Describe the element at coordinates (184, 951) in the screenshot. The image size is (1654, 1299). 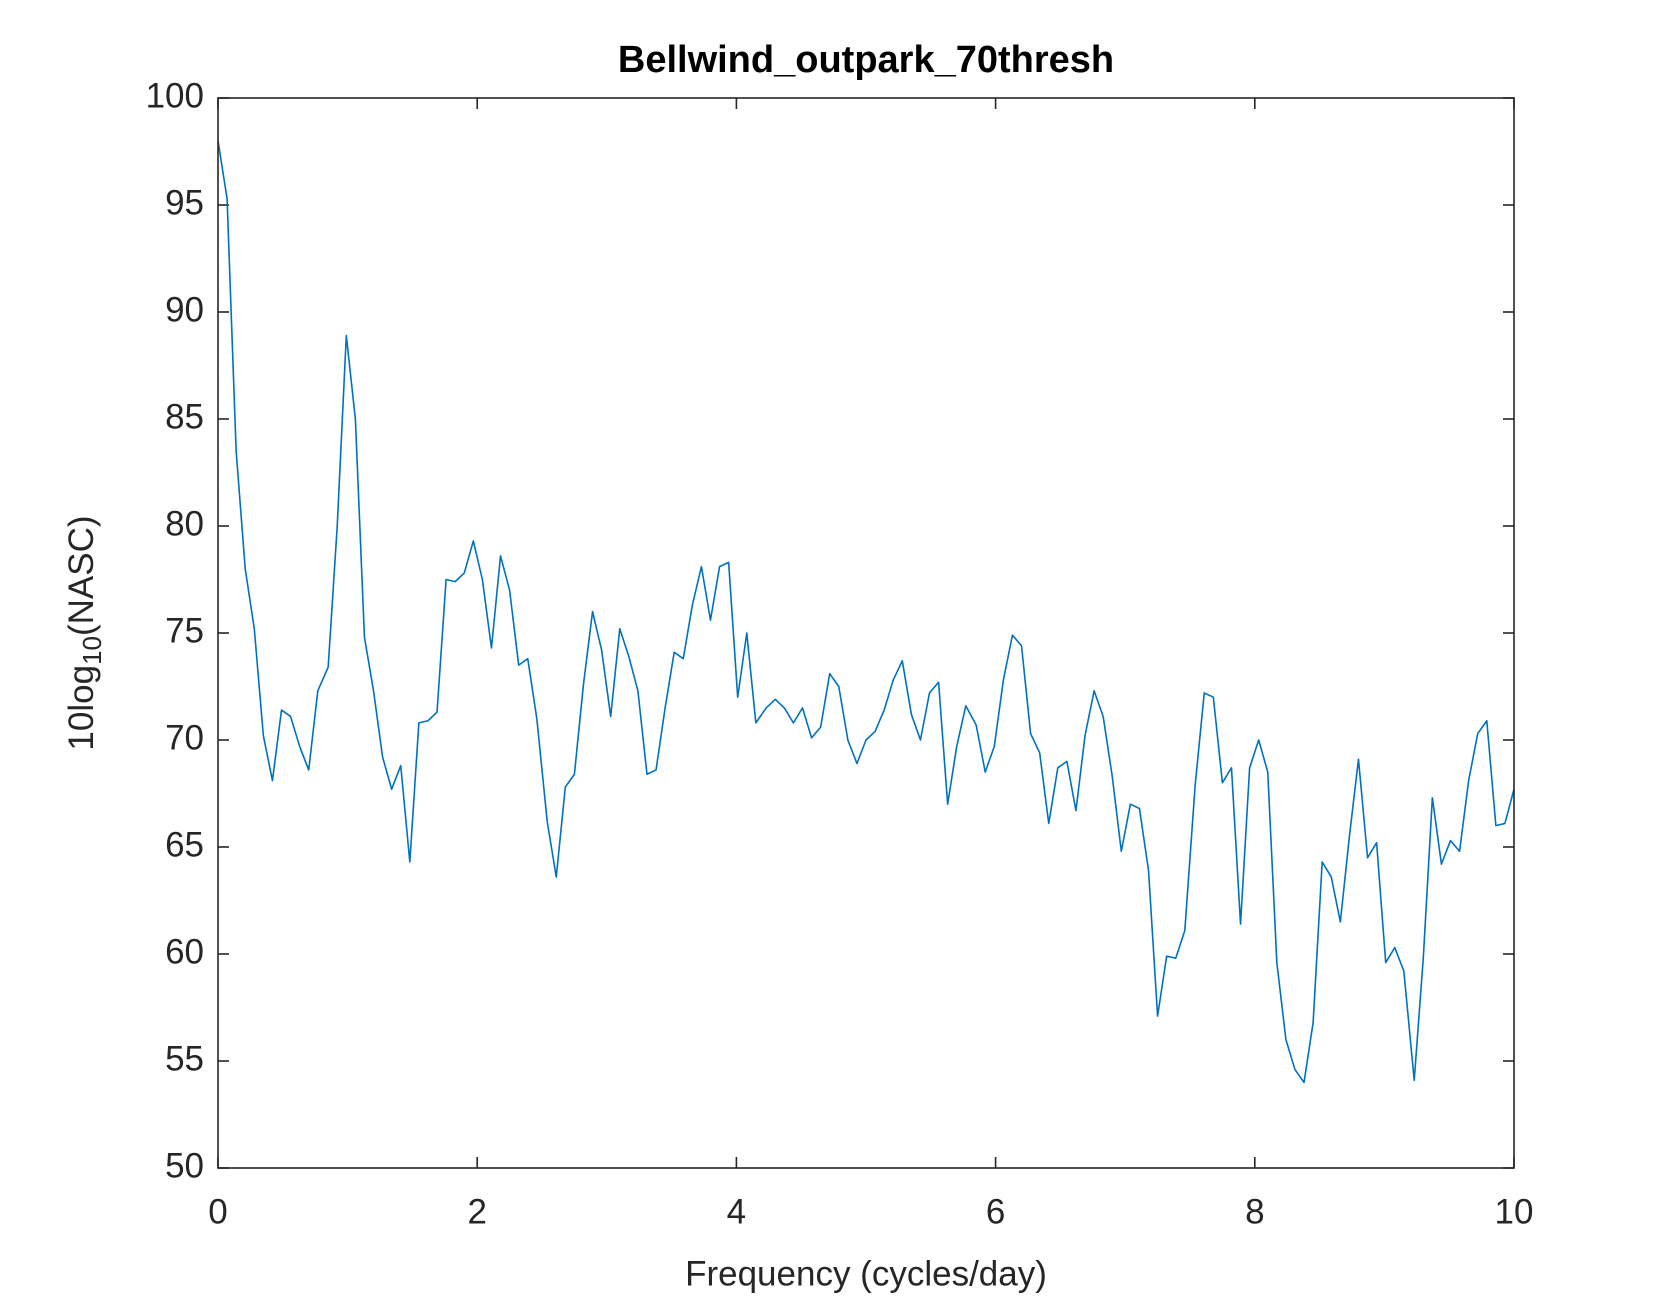
I see `y-tick-label: 60` at that location.